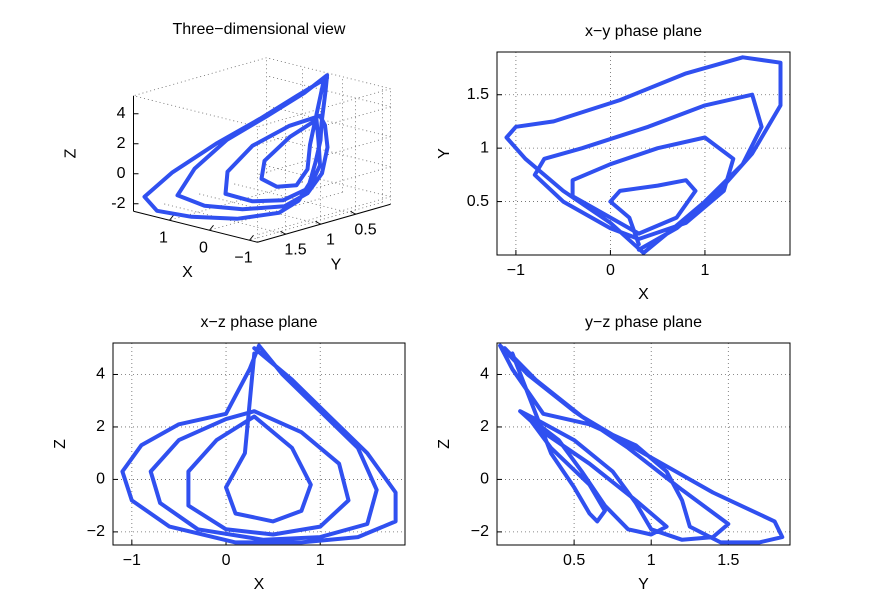 This screenshot has height=616, width=872. Describe the element at coordinates (643, 322) in the screenshot. I see `chart-title: y−z phase plane` at that location.